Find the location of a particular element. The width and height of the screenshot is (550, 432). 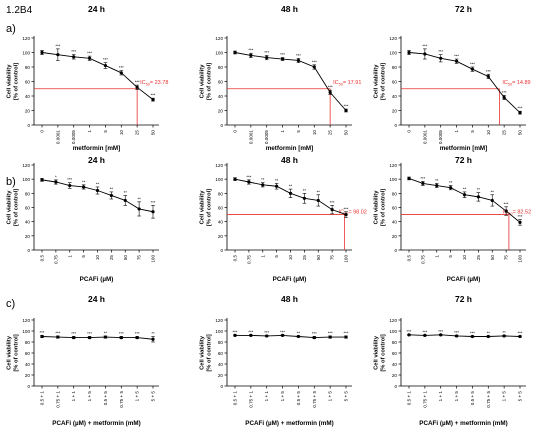

figure-id: 1.2B4 is located at coordinates (19, 10).